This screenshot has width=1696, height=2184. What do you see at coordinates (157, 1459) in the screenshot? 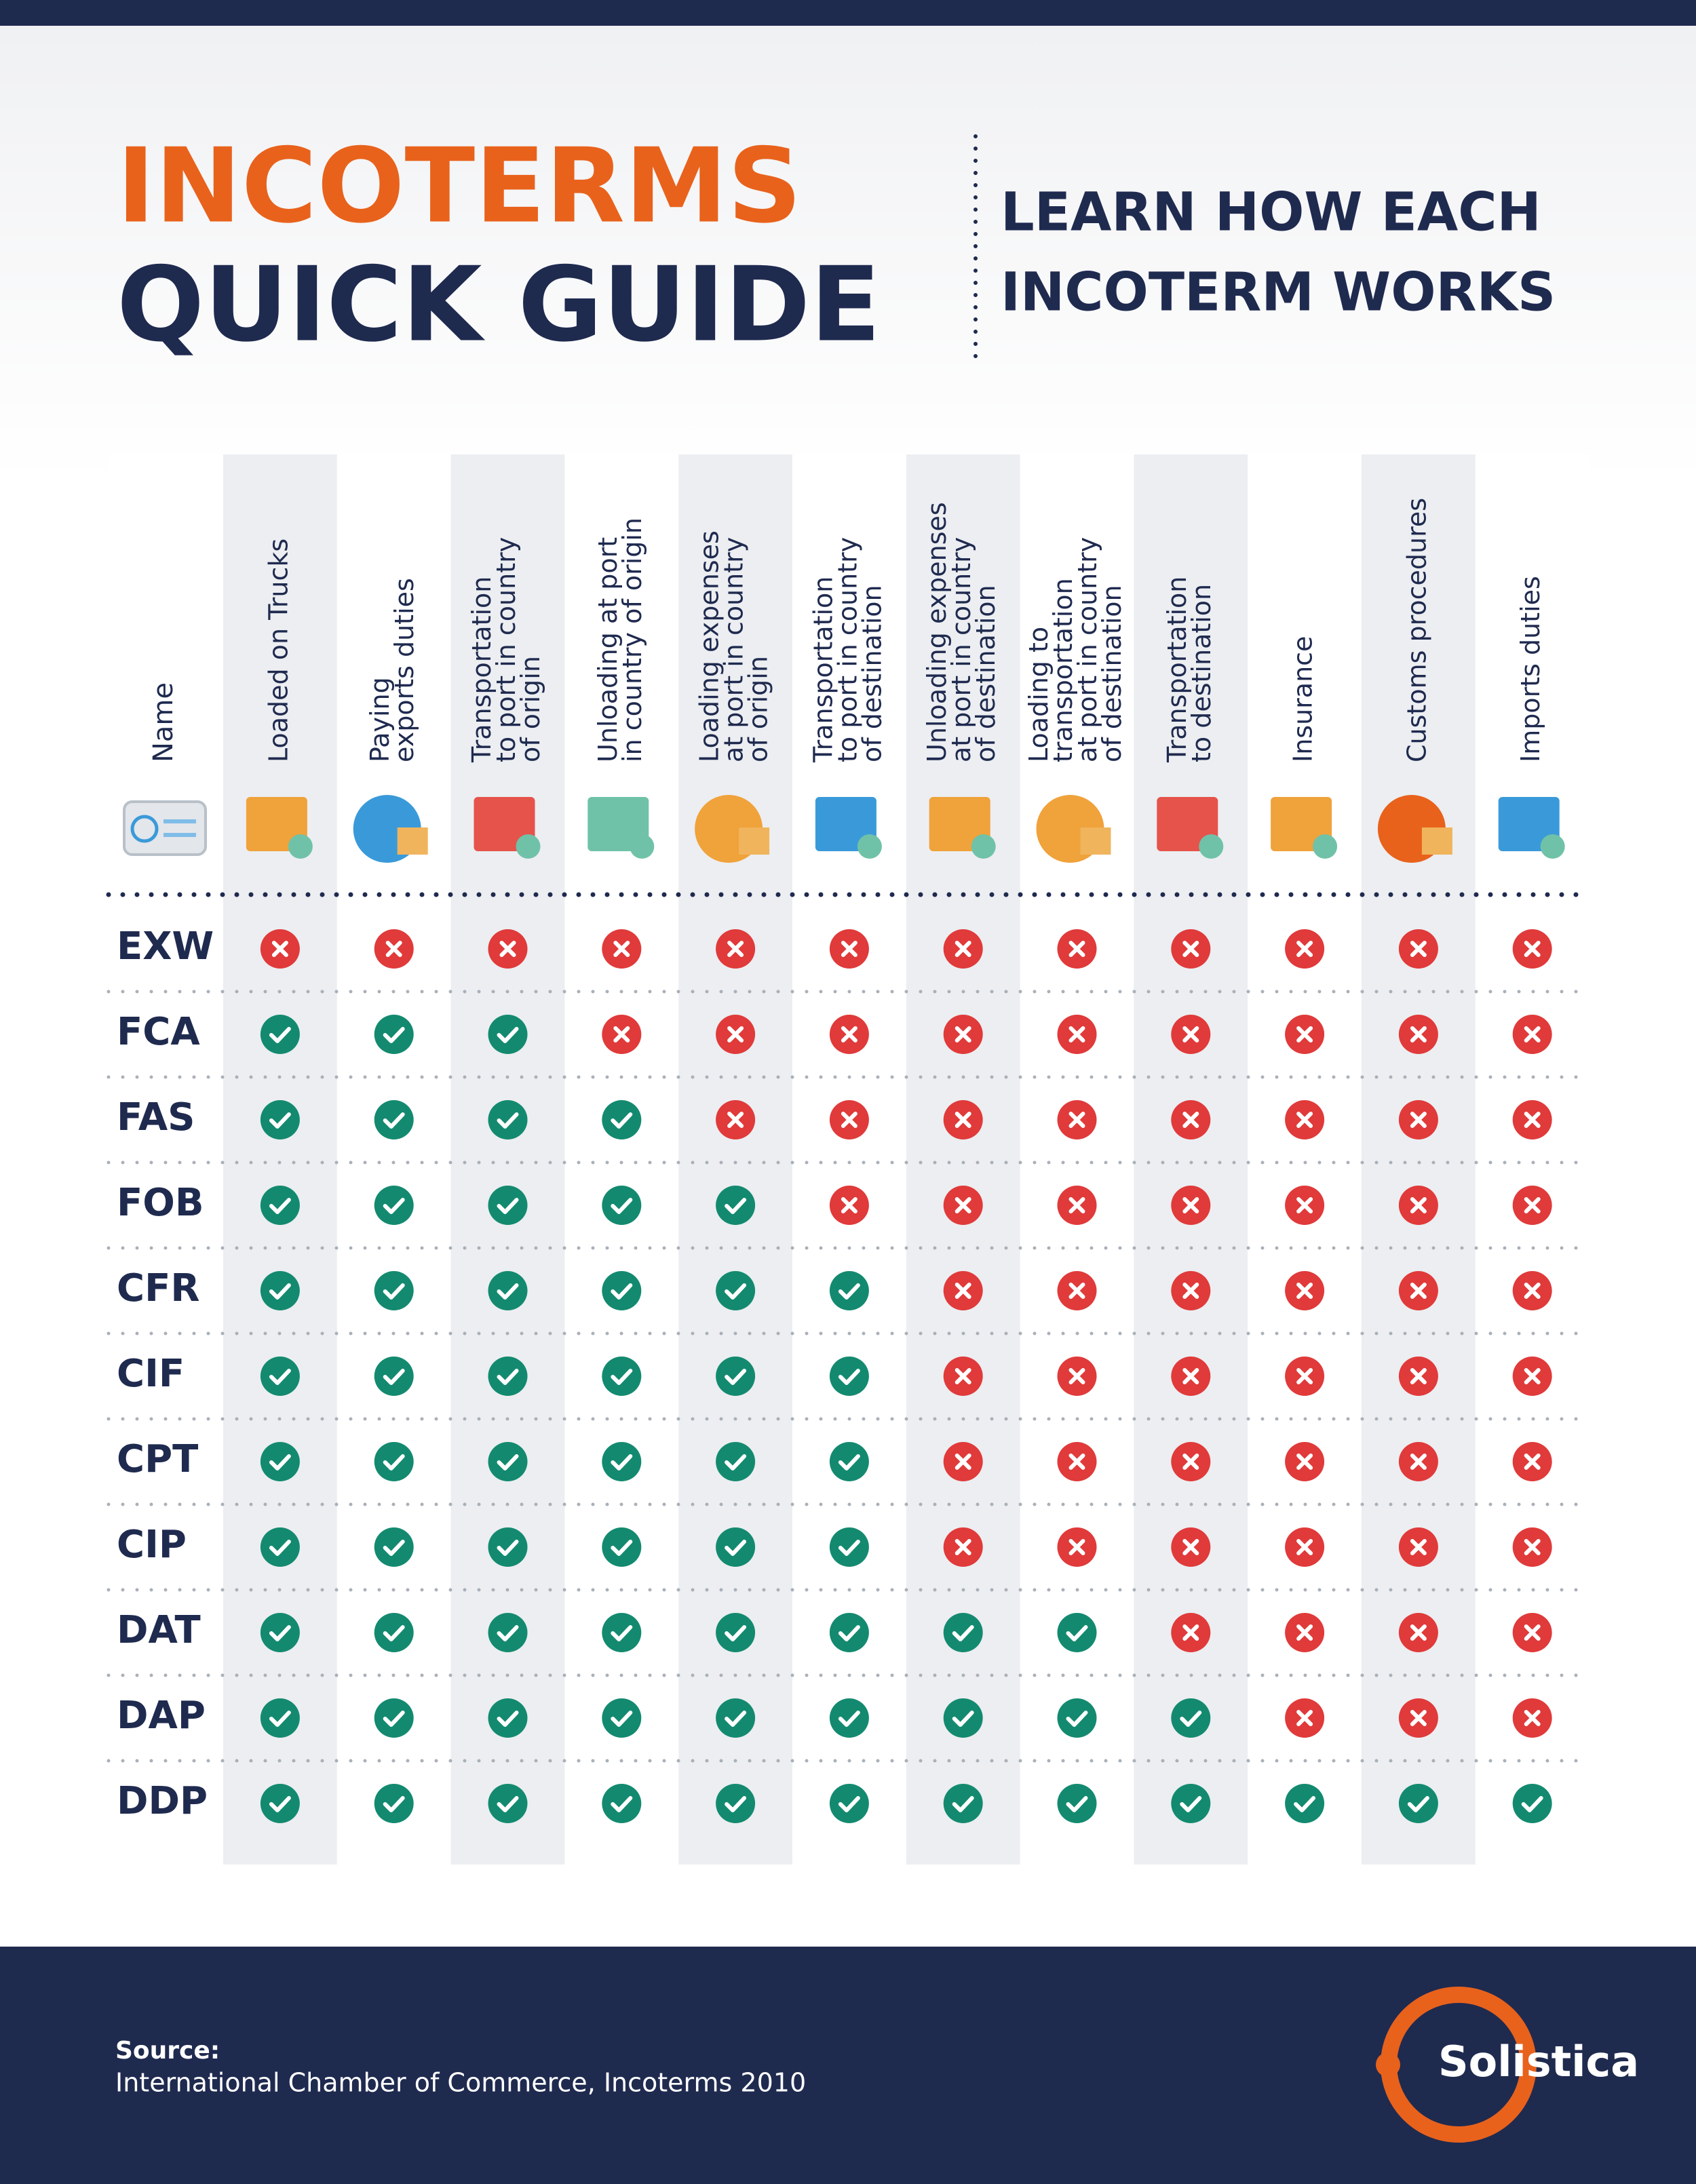
I see `row-name: CPT` at bounding box center [157, 1459].